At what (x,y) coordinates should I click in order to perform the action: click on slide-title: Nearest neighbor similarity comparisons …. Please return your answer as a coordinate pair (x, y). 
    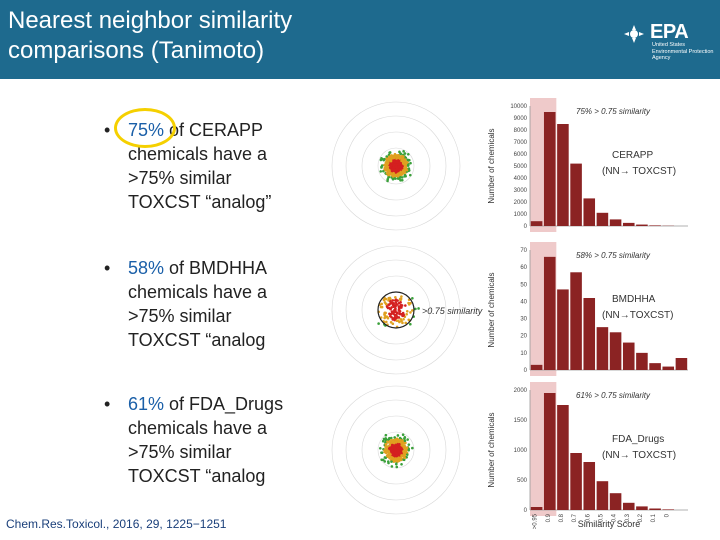
    Looking at the image, I should click on (268, 36).